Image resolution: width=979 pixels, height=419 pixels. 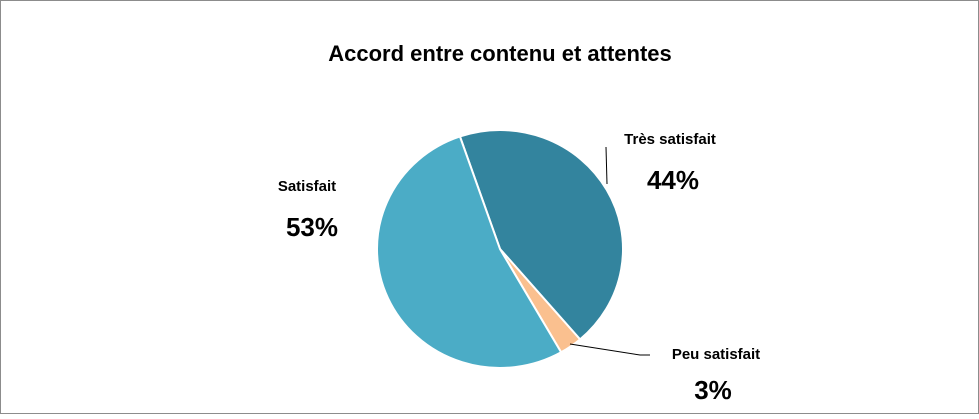 What do you see at coordinates (312, 227) in the screenshot?
I see `value-label: 53%` at bounding box center [312, 227].